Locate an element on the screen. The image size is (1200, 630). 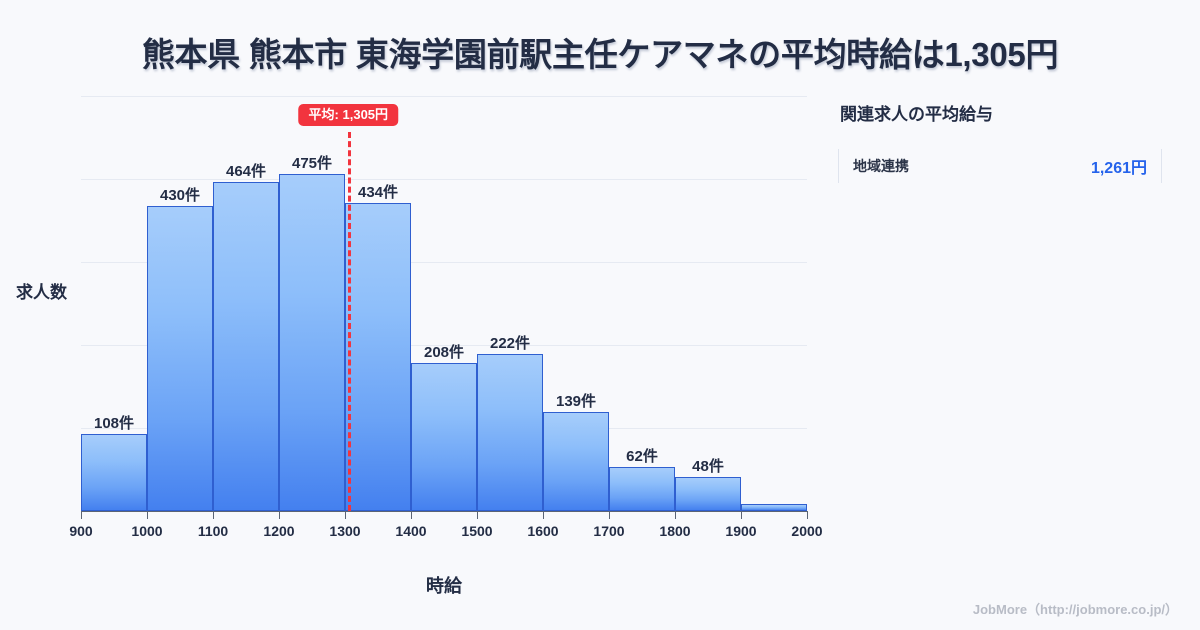
average-line is located at coordinates (350, 321).